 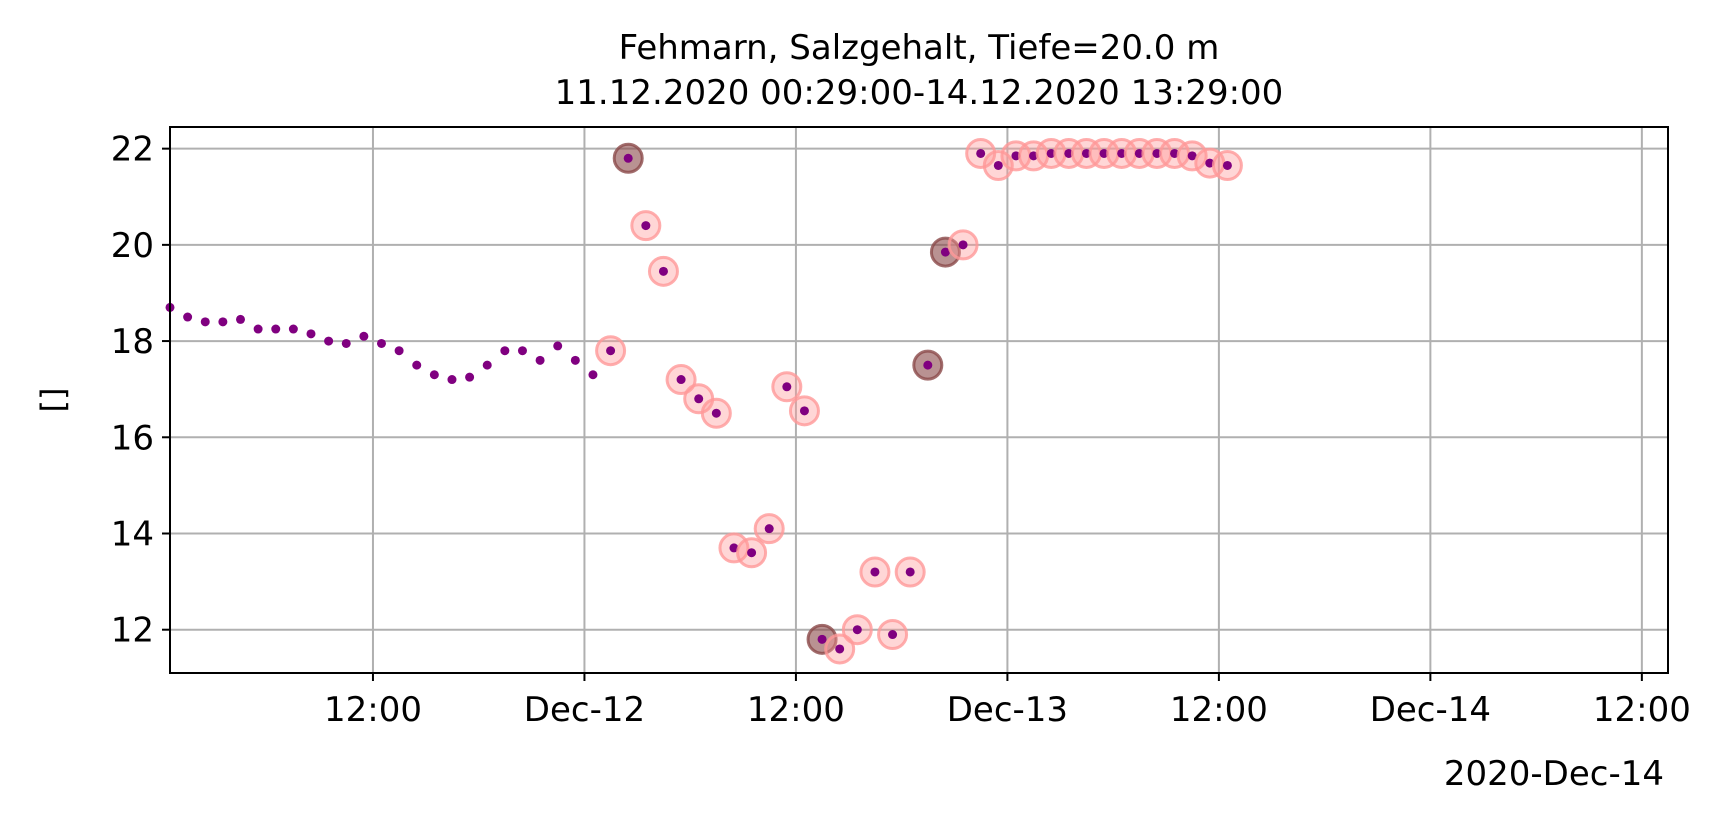 What do you see at coordinates (132, 342) in the screenshot?
I see `y-tick-label: 18` at bounding box center [132, 342].